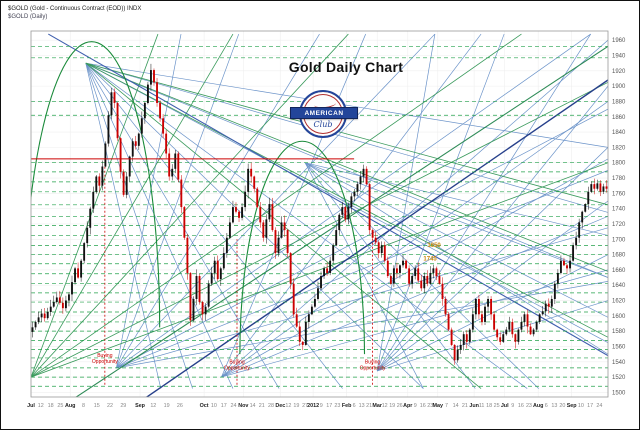  I want to click on date-tick-label: Jul, so click(31, 406).